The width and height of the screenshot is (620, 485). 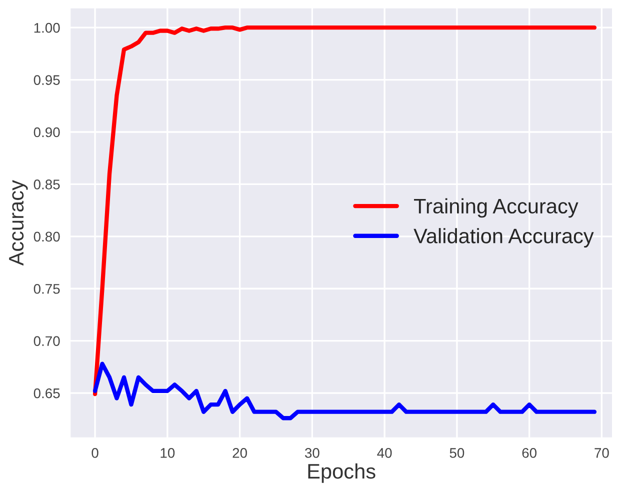 I want to click on line-series, so click(x=344, y=391).